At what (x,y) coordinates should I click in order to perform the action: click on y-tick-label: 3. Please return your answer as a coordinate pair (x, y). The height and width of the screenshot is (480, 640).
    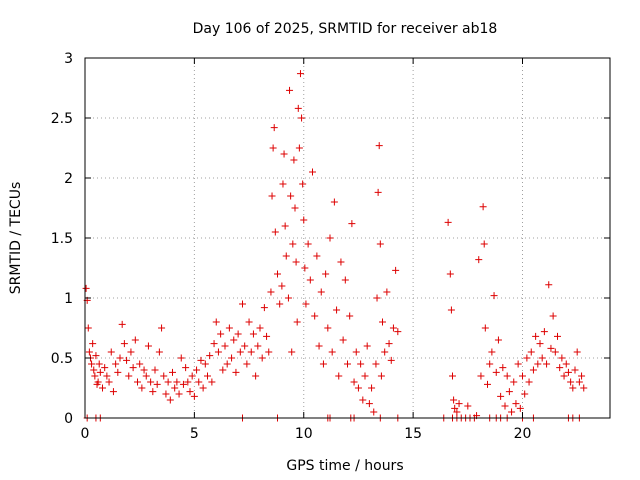
    Looking at the image, I should click on (68, 59).